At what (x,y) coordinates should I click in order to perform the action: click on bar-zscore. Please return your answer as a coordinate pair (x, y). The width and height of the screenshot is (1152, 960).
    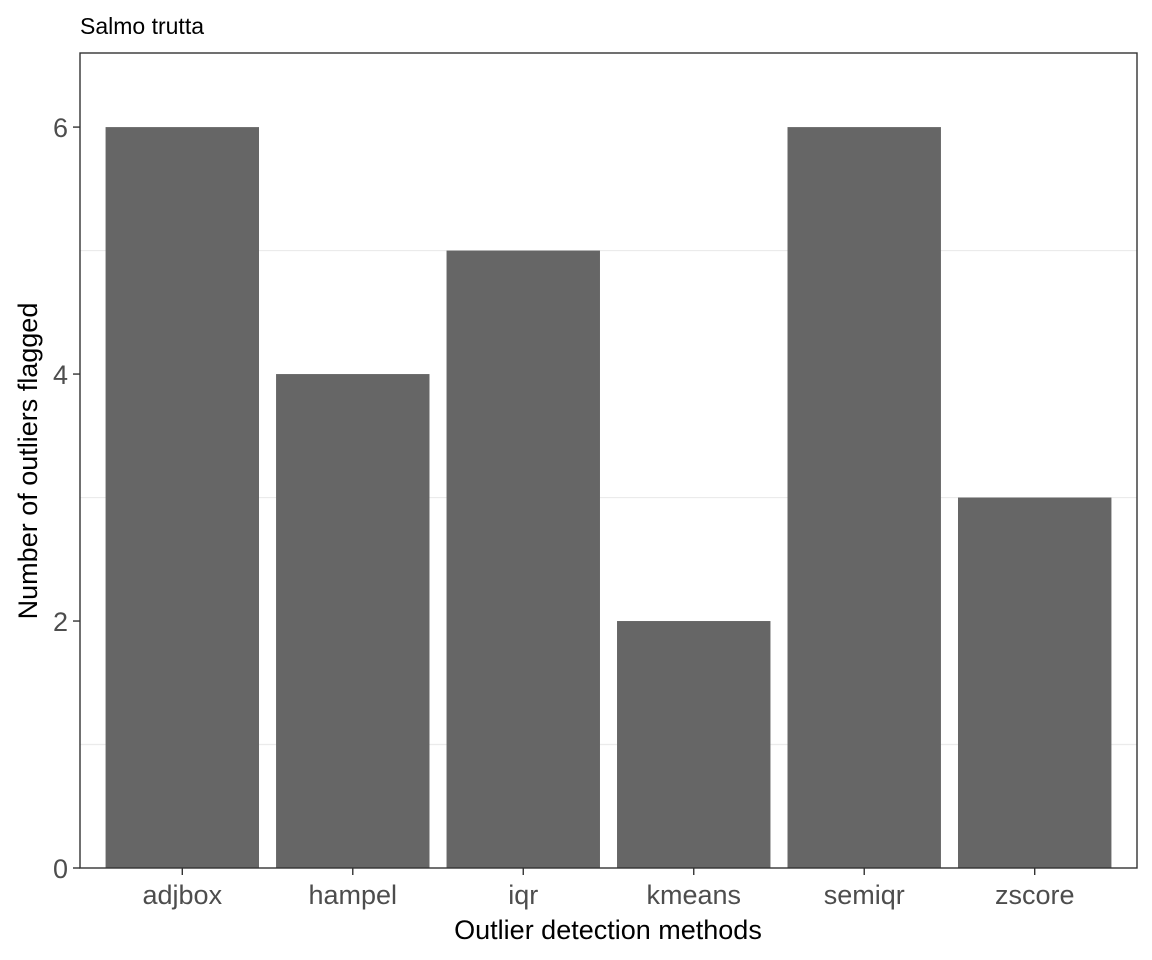
    Looking at the image, I should click on (1034, 682).